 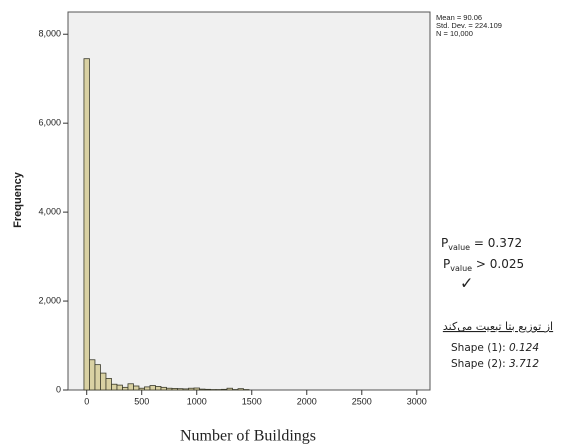 I want to click on stat-text: N = 10,000, so click(x=454, y=33).